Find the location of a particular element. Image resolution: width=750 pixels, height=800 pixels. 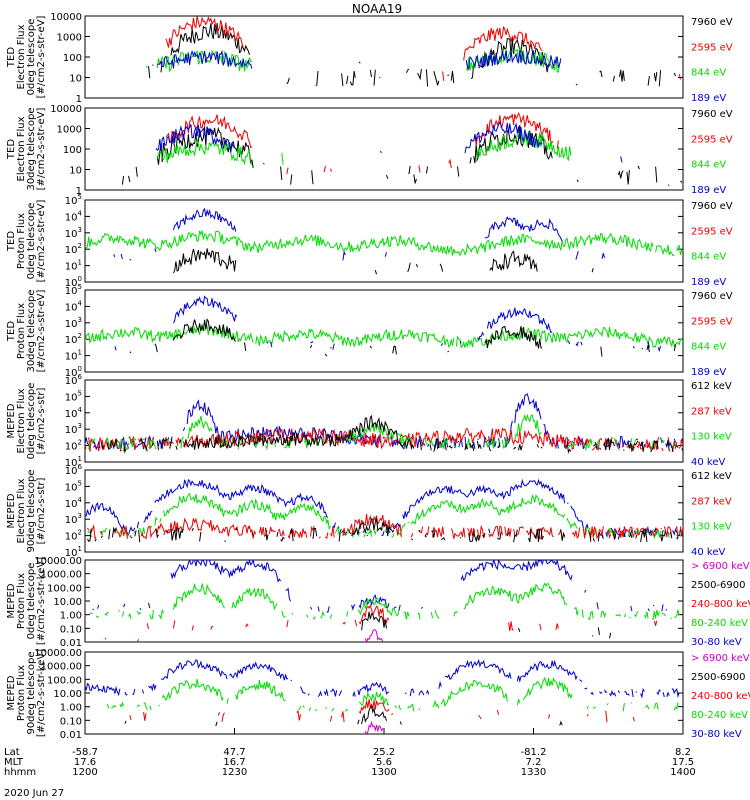

legend-entry: 7960 eV is located at coordinates (712, 114).